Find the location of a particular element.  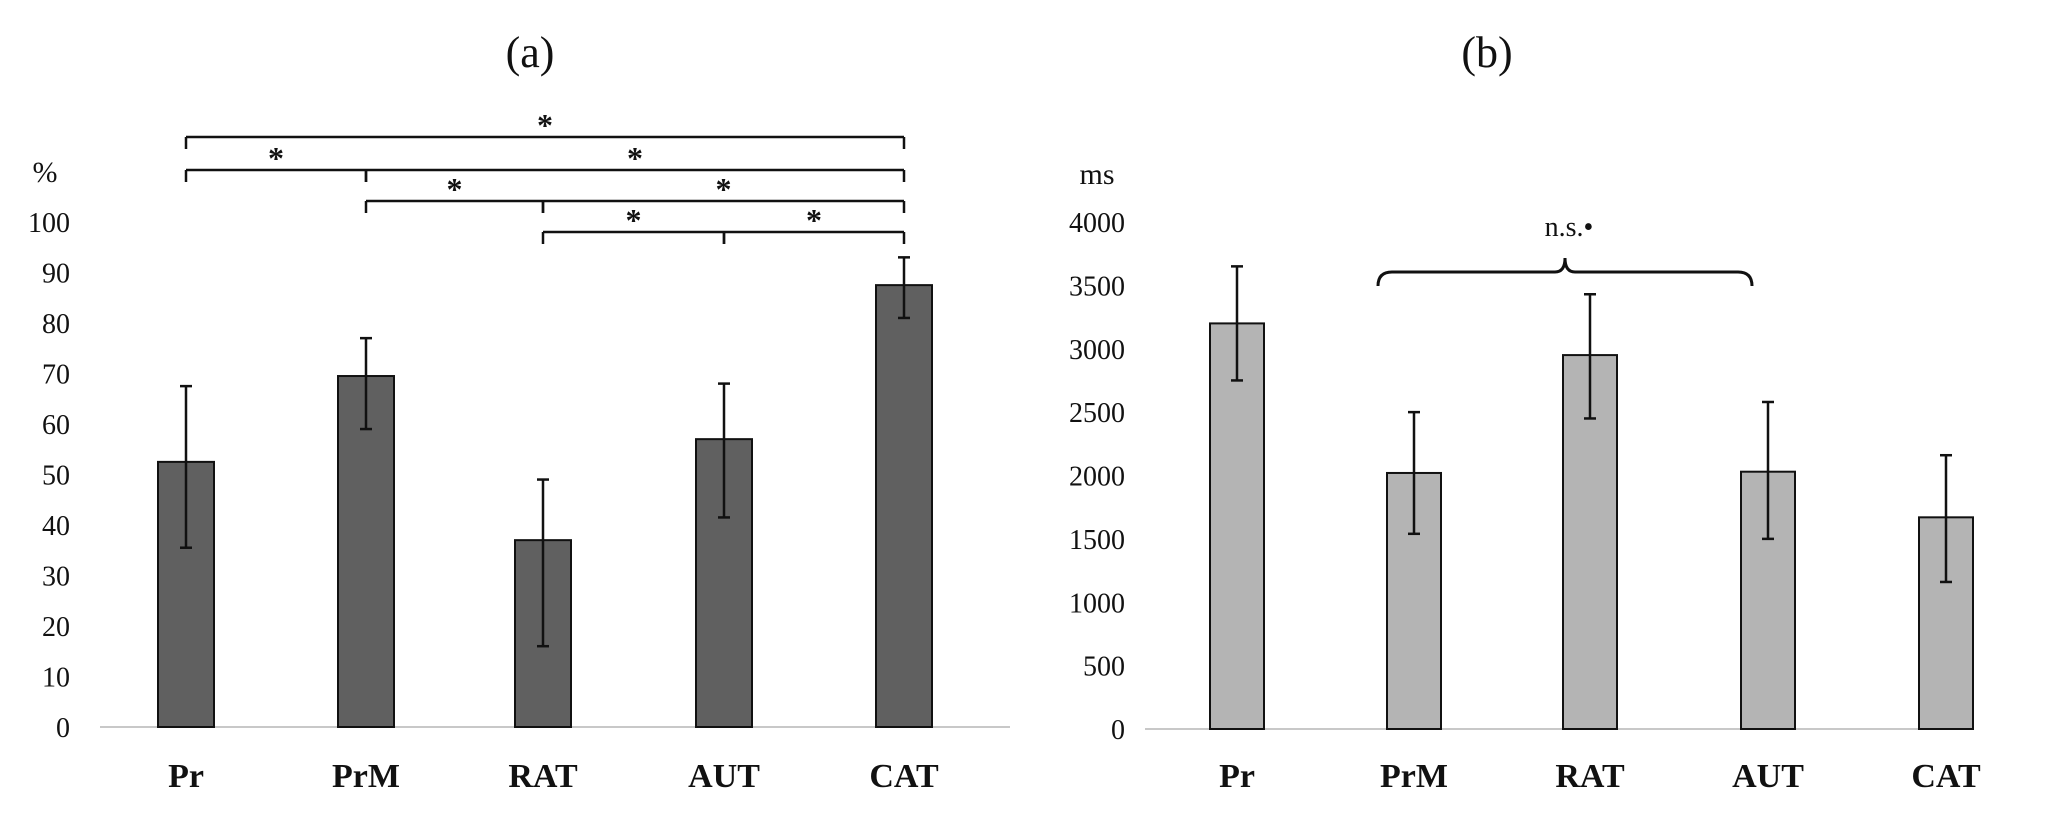

panel-b-y-tick-label: 3500 is located at coordinates (1097, 286).